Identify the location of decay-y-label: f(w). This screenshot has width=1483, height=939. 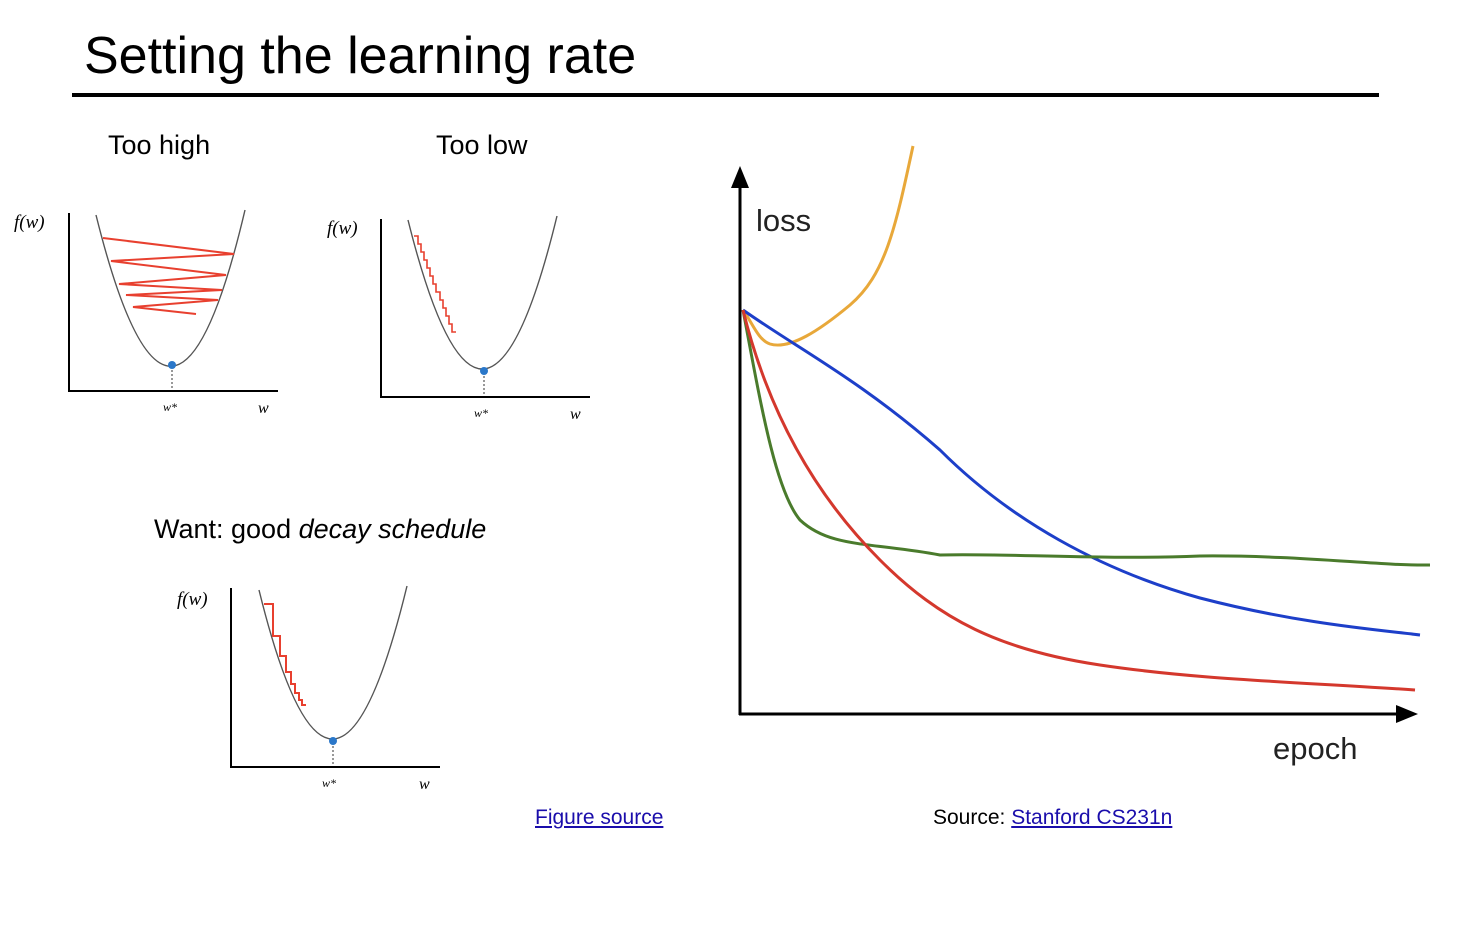
(192, 599).